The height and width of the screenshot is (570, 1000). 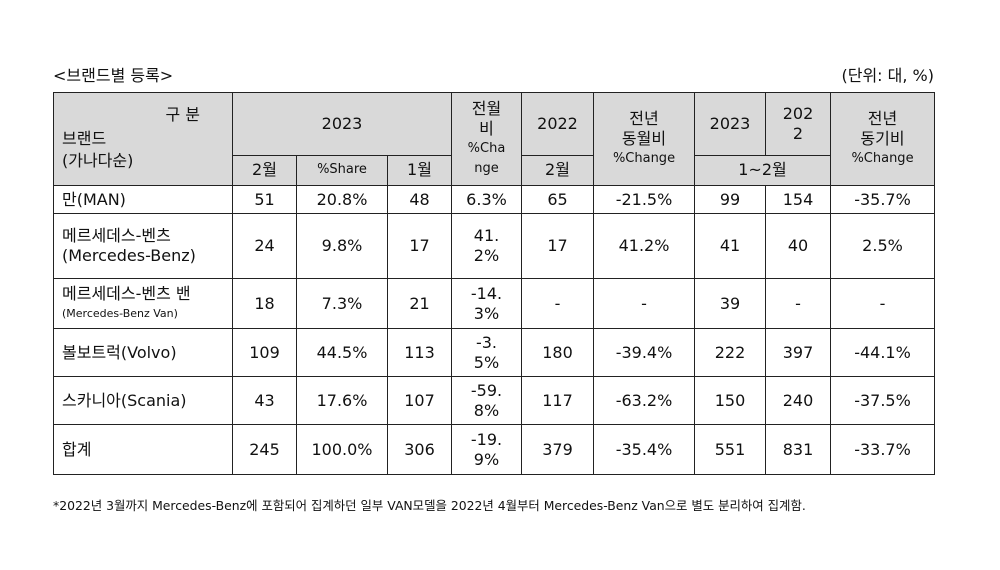 I want to click on cell-ytd: -33.7%, so click(x=882, y=449).